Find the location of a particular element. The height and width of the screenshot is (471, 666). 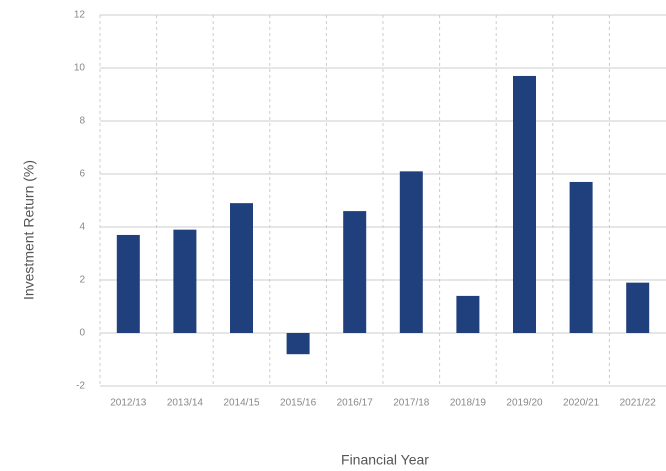

x-tick-label: 2016/17 is located at coordinates (355, 403).